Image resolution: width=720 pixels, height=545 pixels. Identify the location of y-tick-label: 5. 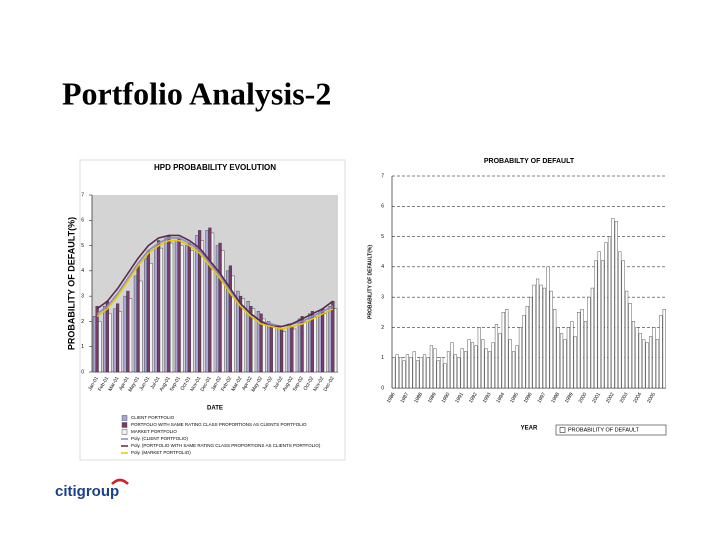
(382, 237).